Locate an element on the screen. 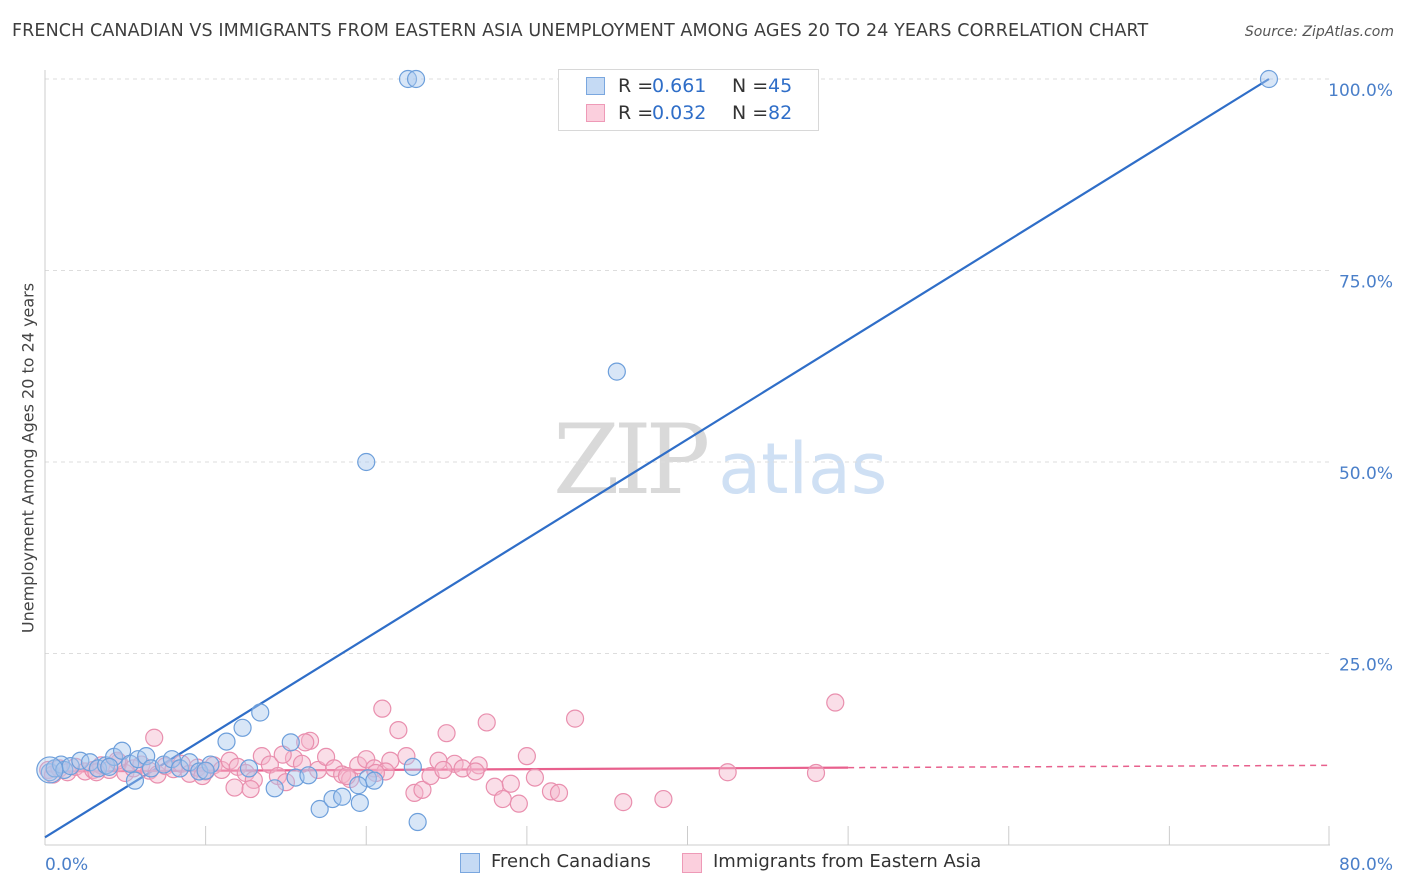 The width and height of the screenshot is (1406, 892). y-tick-label: 25.0% is located at coordinates (1366, 666).